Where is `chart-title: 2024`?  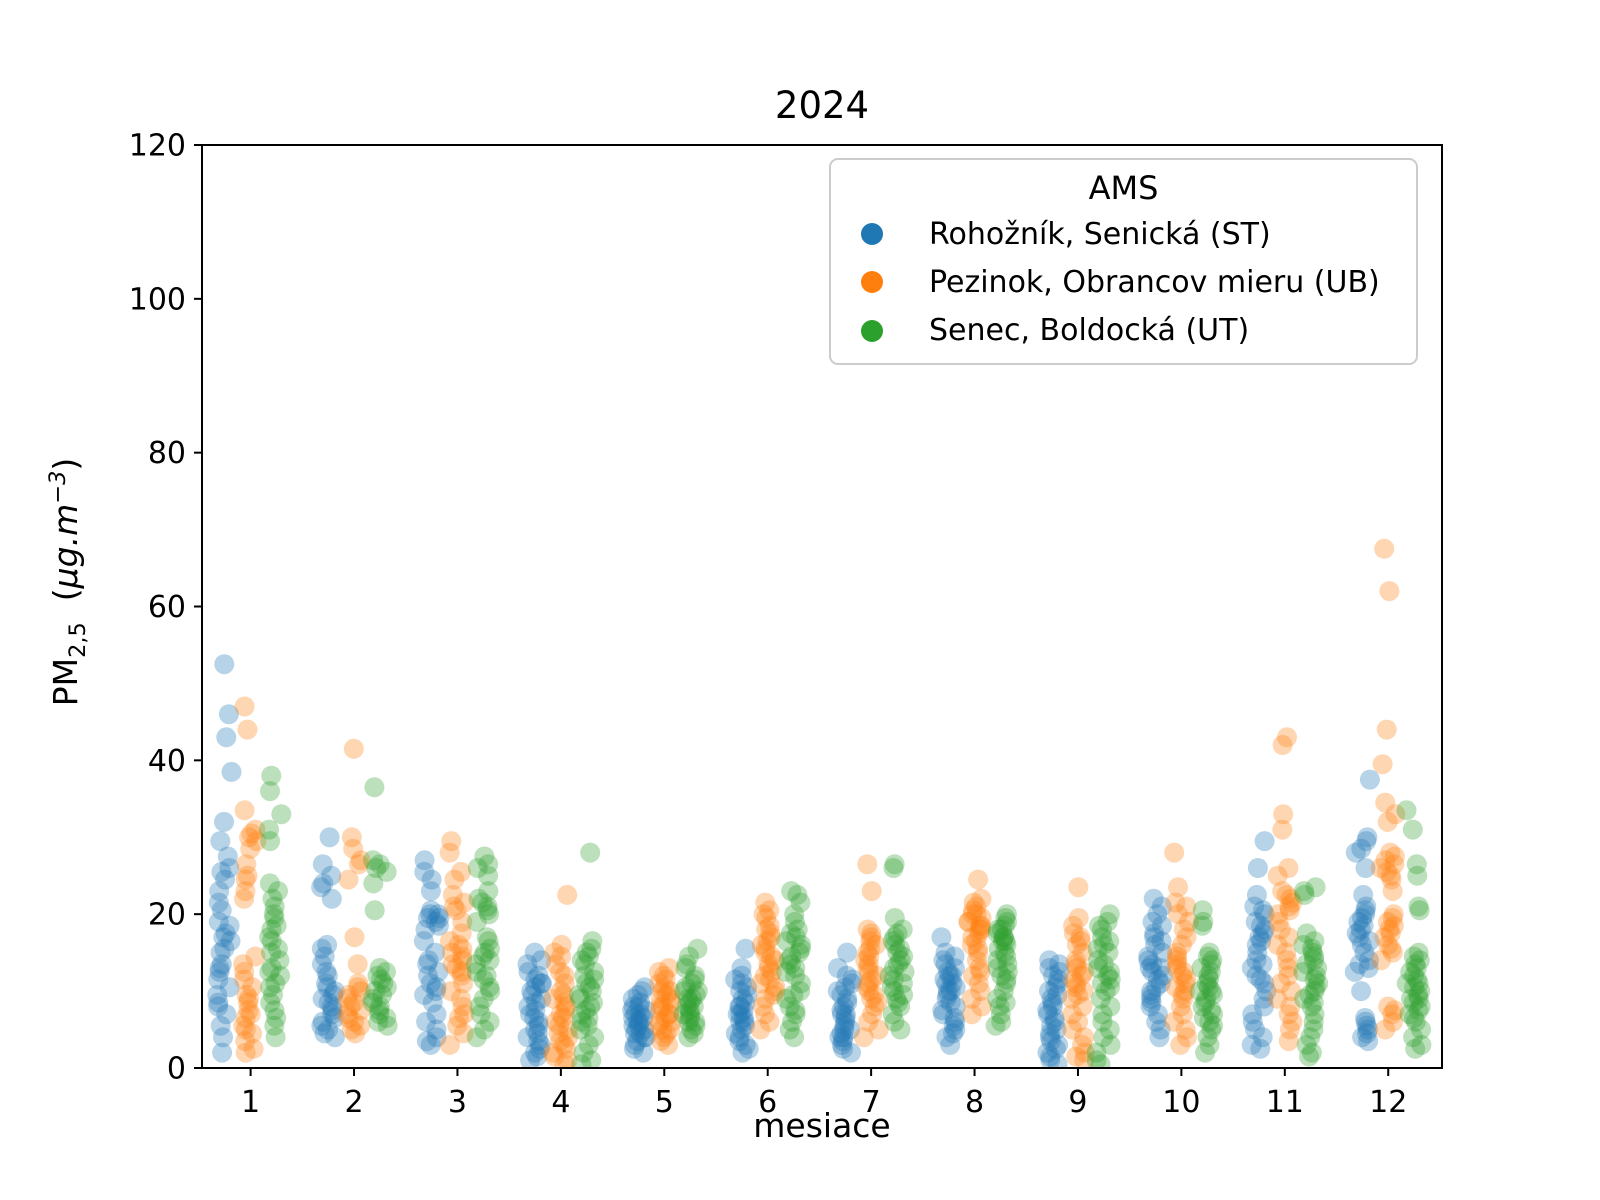 chart-title: 2024 is located at coordinates (822, 105).